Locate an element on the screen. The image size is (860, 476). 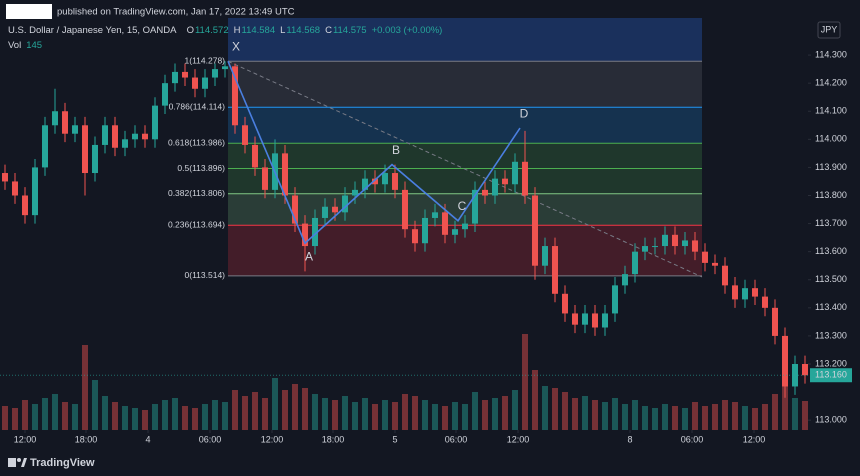
symbol: U.S. Dollar / Japanese Yen, 15, OANDA is located at coordinates (92, 30).